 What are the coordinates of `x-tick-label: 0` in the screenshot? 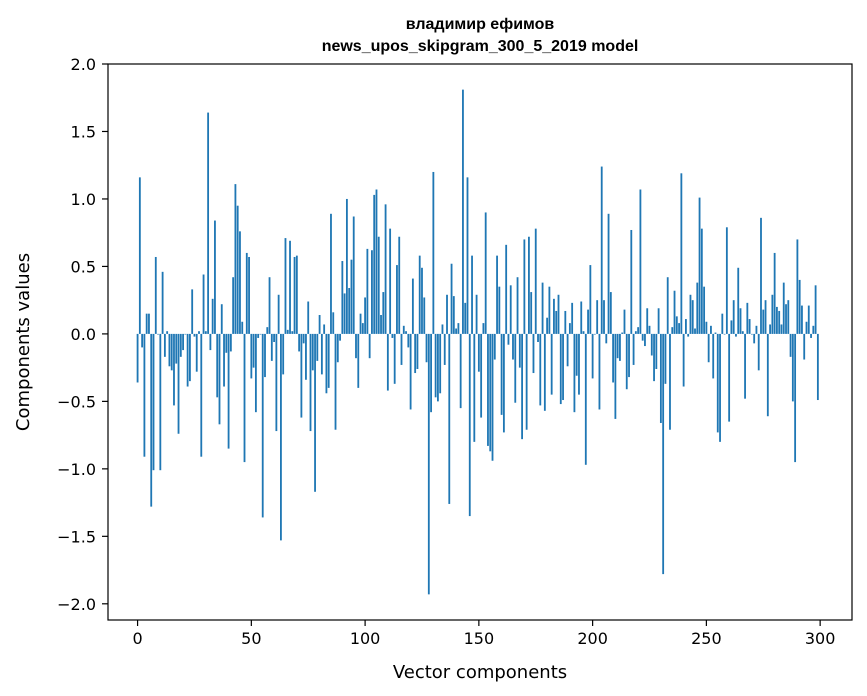 It's located at (137, 638).